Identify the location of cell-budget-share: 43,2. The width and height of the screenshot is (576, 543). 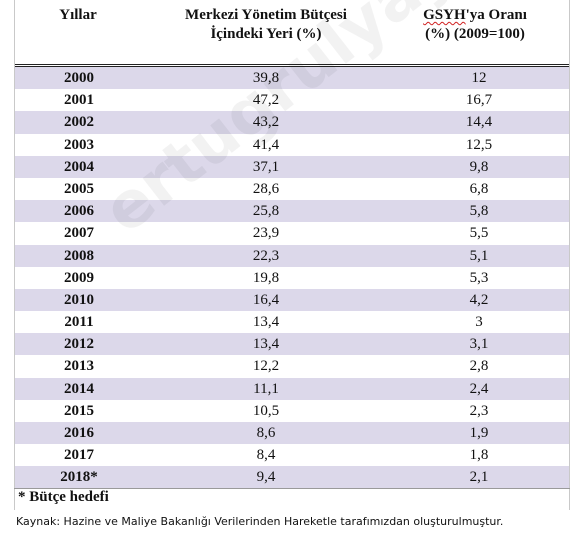
(266, 122).